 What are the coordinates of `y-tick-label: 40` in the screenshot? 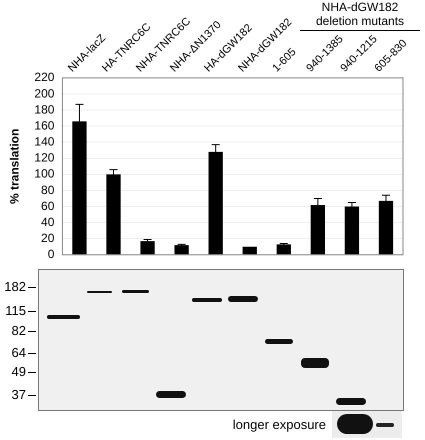 It's located at (48, 221).